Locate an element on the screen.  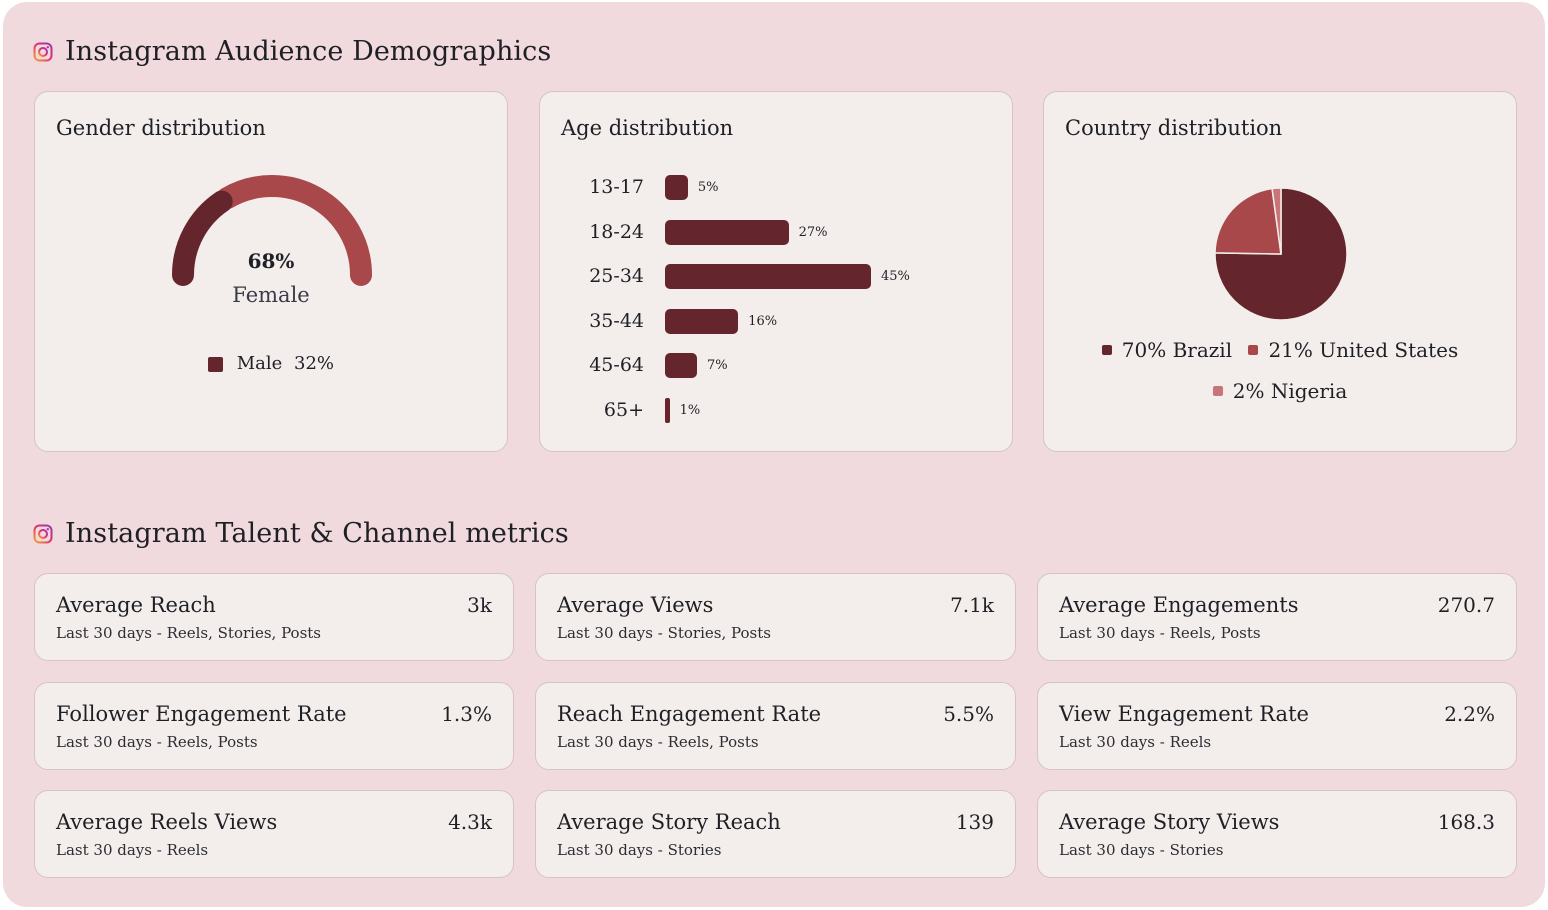
gender-gauge-chart is located at coordinates (272, 230).